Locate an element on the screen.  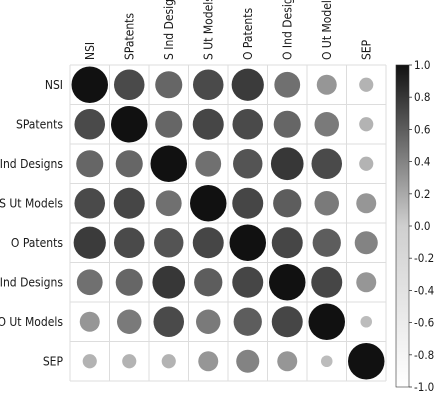
colorbar-tick-label: -0.4 is located at coordinates (424, 290).